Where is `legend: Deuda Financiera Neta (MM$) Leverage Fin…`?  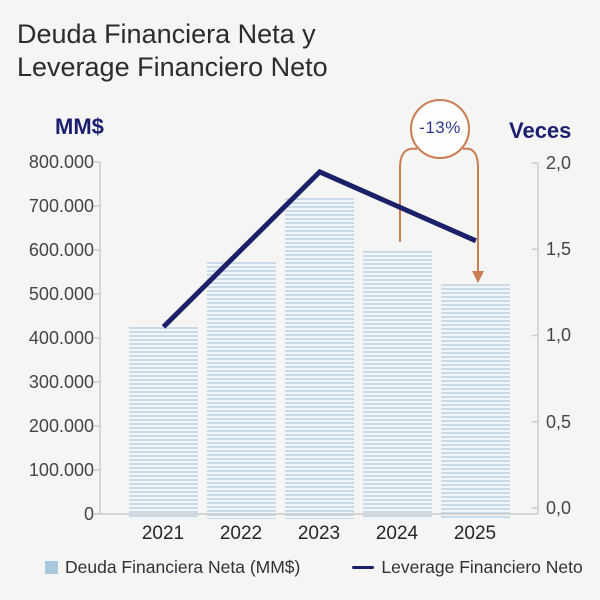
legend: Deuda Financiera Neta (MM$) Leverage Fin… is located at coordinates (314, 567).